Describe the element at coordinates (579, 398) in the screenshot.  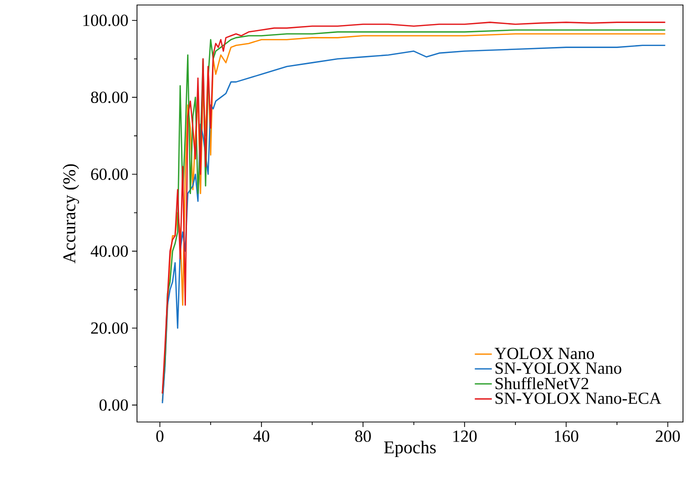
I see `legend-label: SN-YOLOX Nano-ECA` at that location.